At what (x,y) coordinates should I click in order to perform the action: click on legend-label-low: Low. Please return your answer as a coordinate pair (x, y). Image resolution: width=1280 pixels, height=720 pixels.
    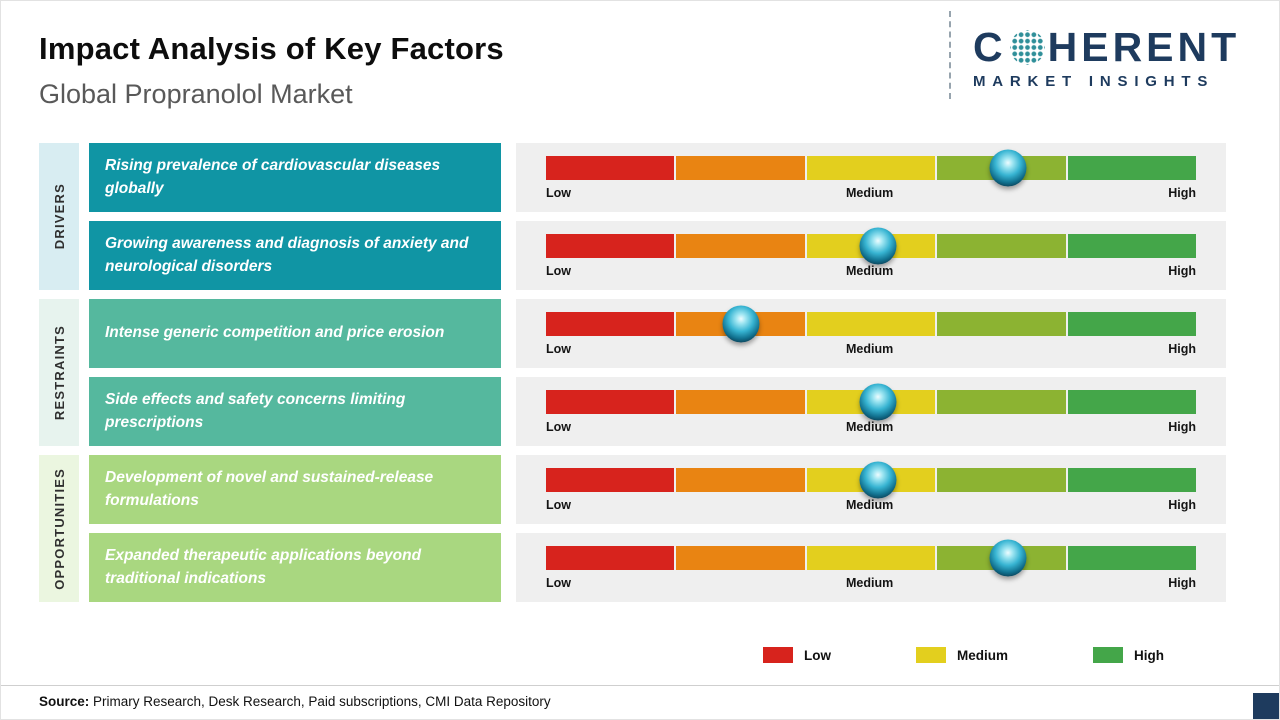
    Looking at the image, I should click on (817, 655).